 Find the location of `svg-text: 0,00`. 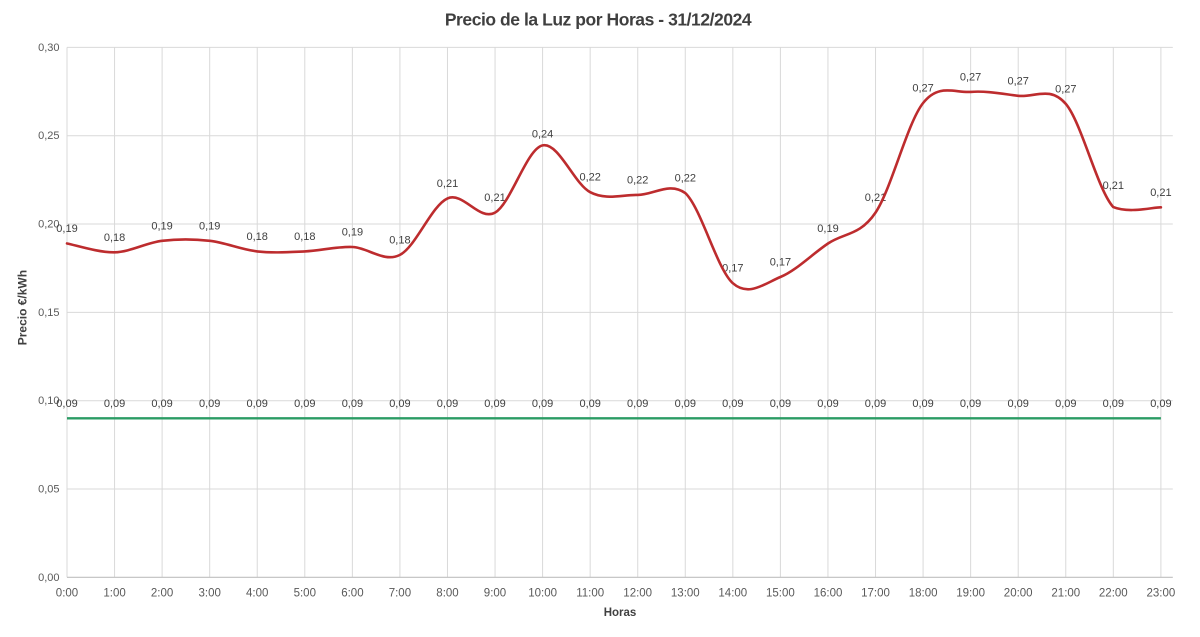

svg-text: 0,00 is located at coordinates (48, 578).